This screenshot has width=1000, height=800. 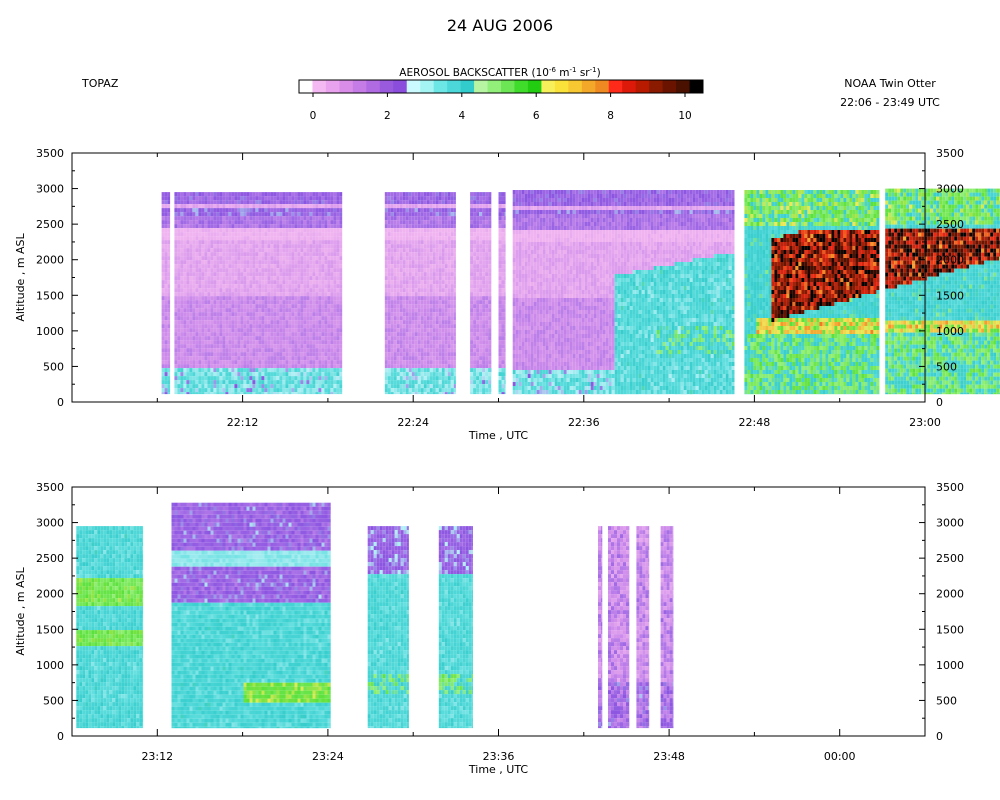 What do you see at coordinates (584, 422) in the screenshot?
I see `x-tick-label: 22:36` at bounding box center [584, 422].